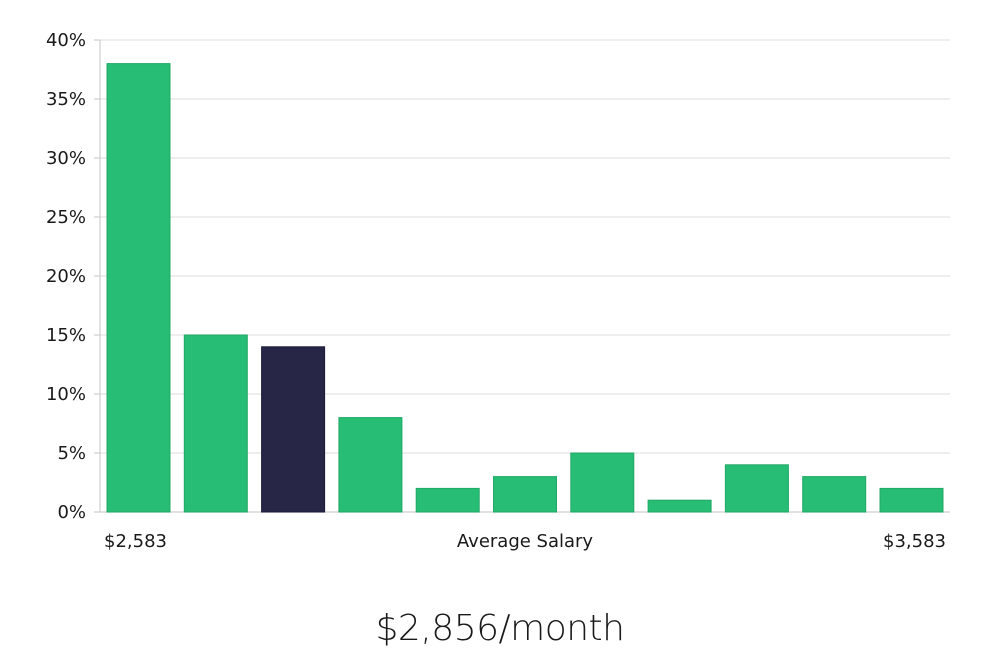  Describe the element at coordinates (71, 453) in the screenshot. I see `y-tick-label: 5%` at that location.